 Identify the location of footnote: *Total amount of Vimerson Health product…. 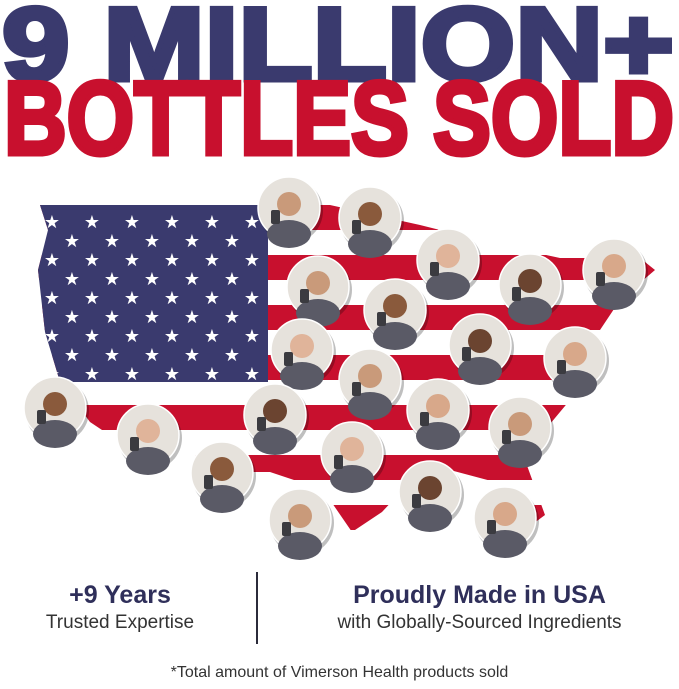
(339, 672).